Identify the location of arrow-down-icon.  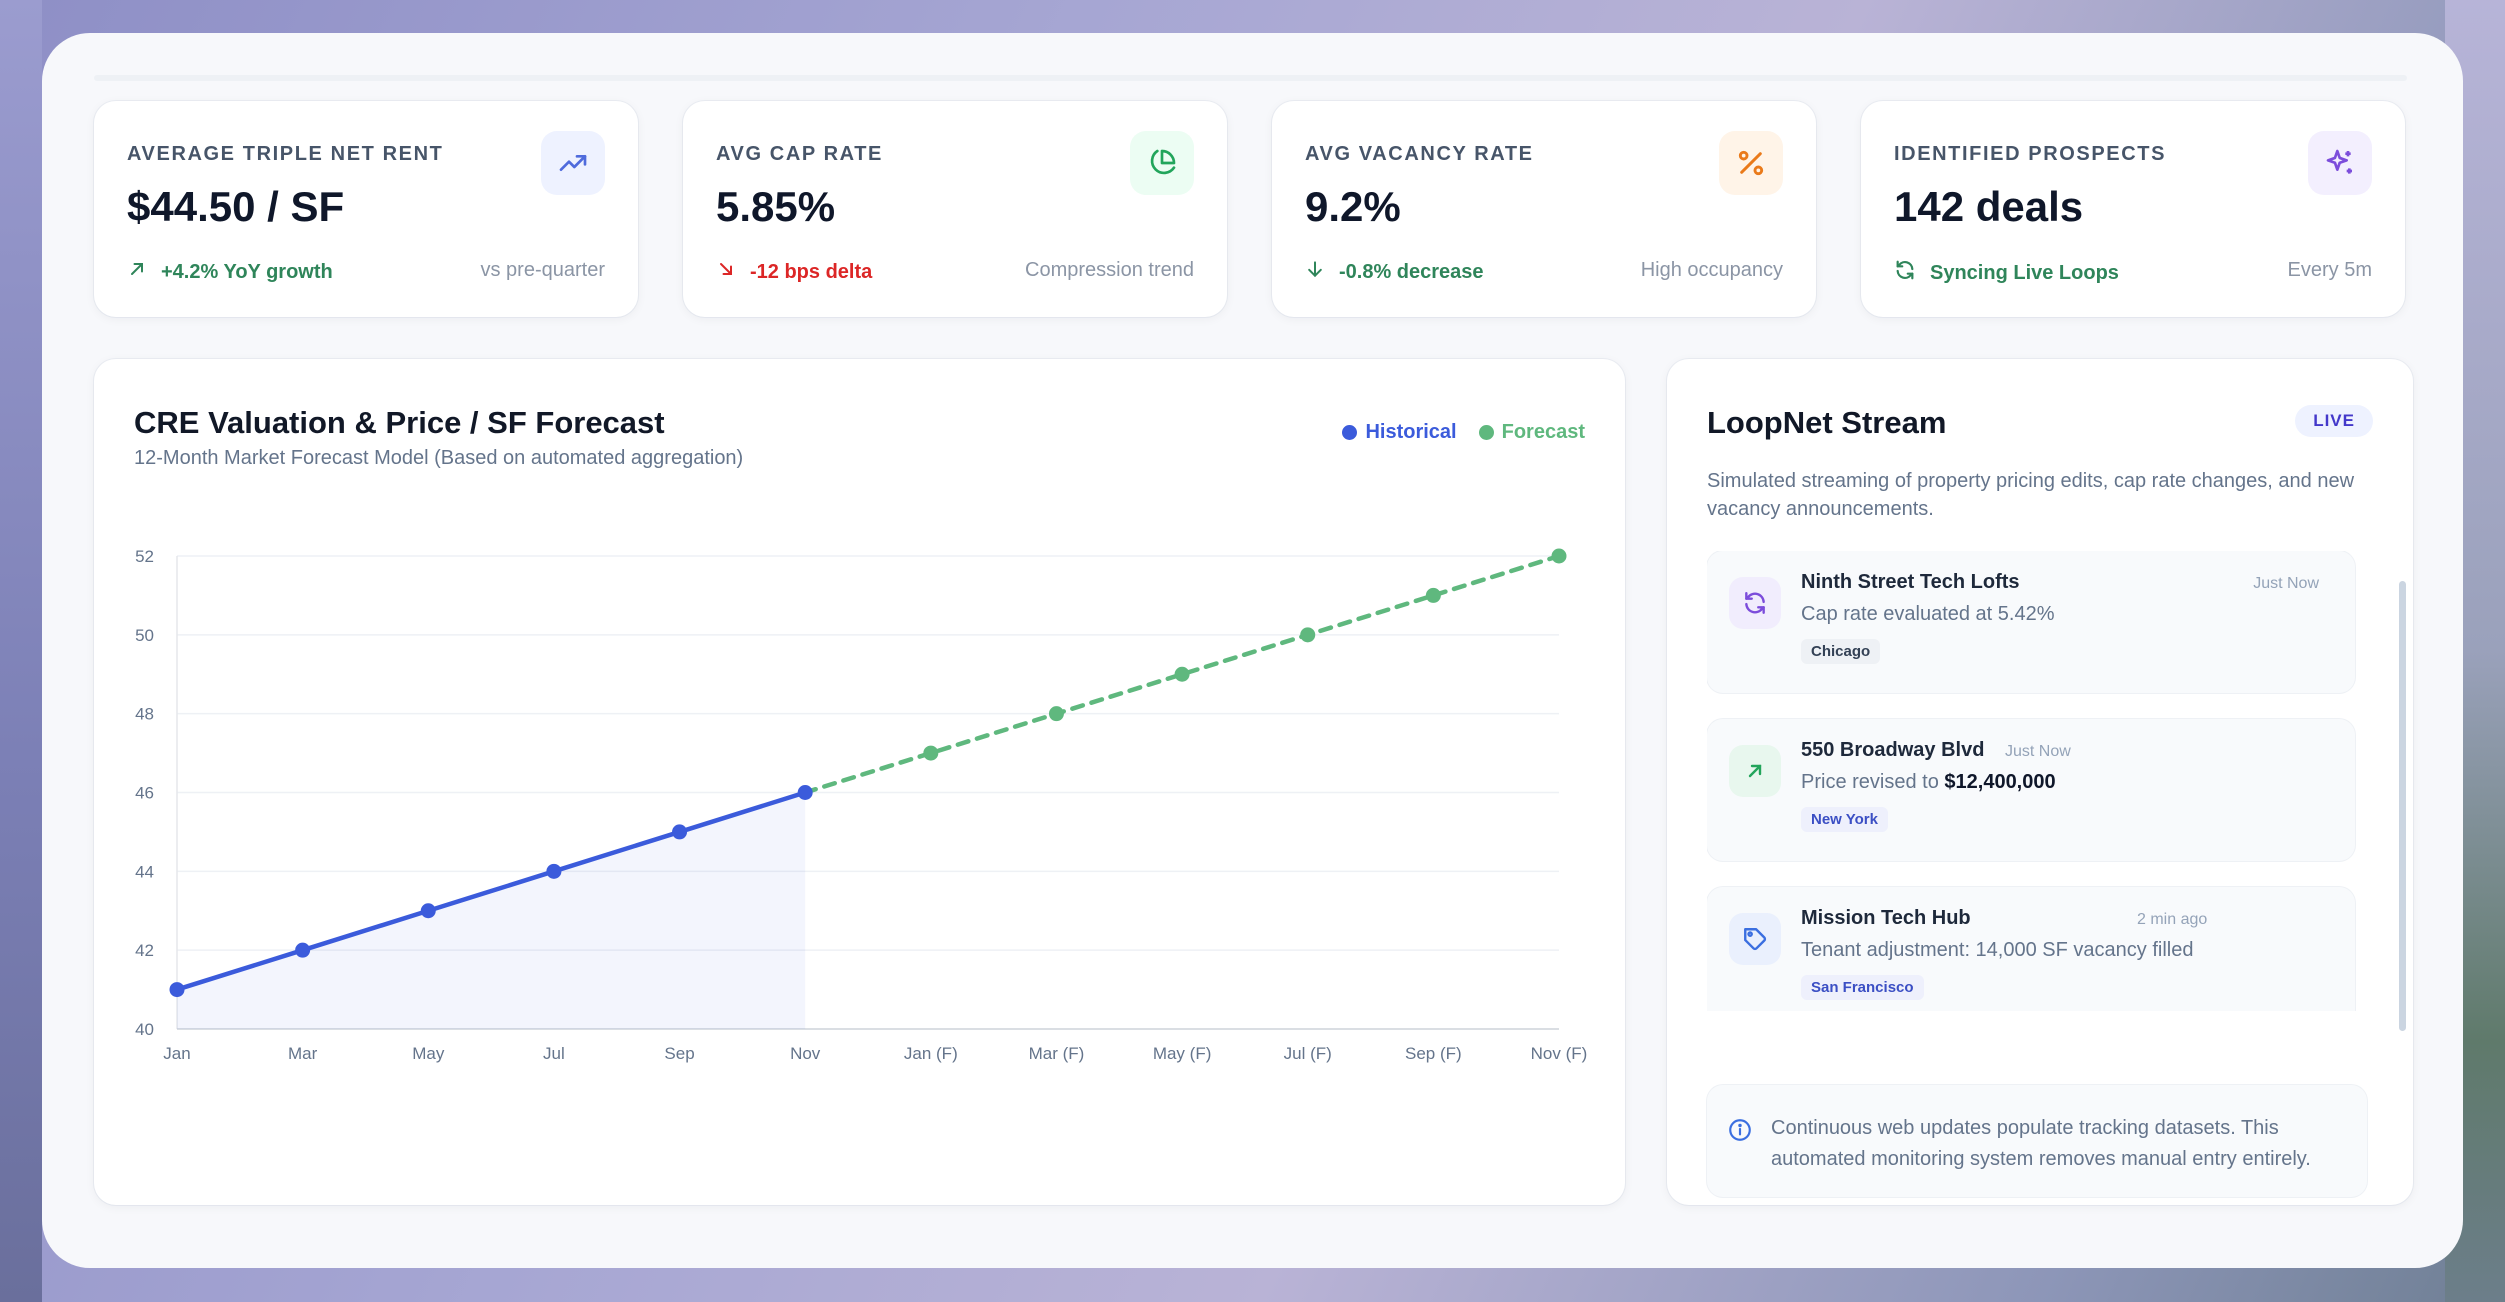
(1315, 272).